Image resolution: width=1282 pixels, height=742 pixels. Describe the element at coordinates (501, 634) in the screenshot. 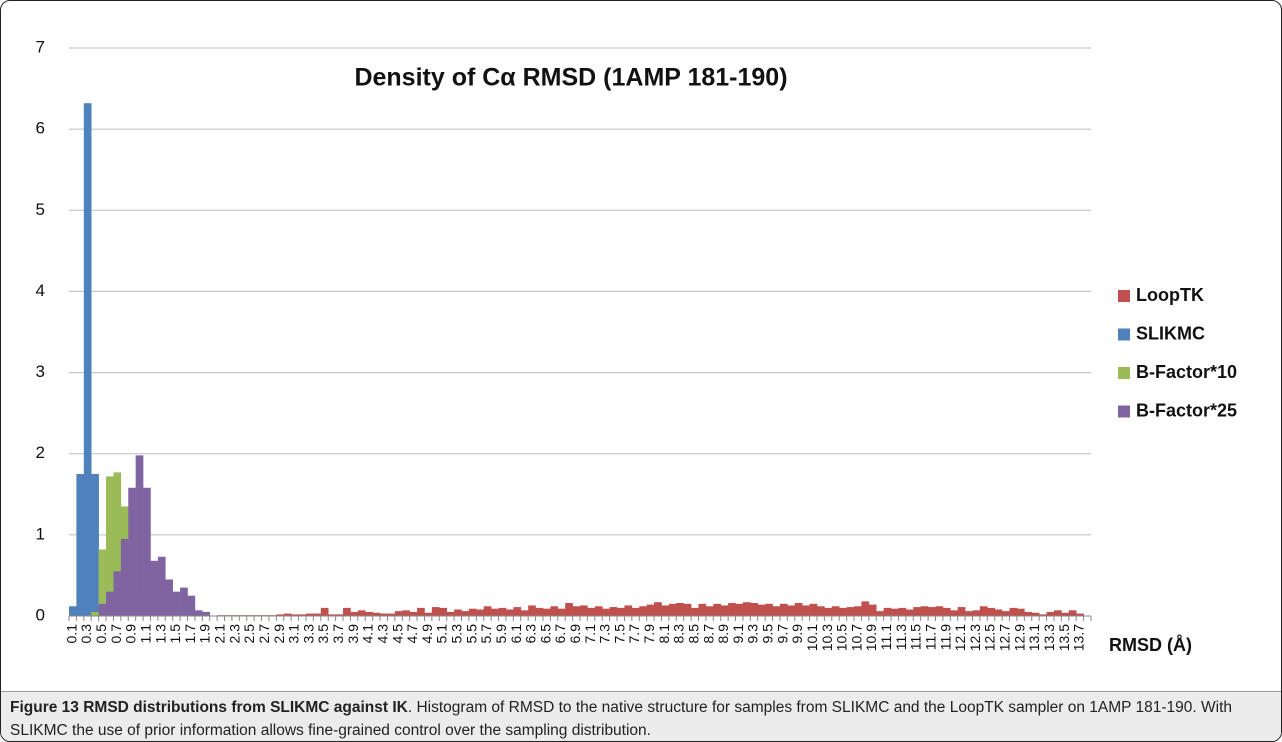

I see `x-tick-label: 5.9` at that location.